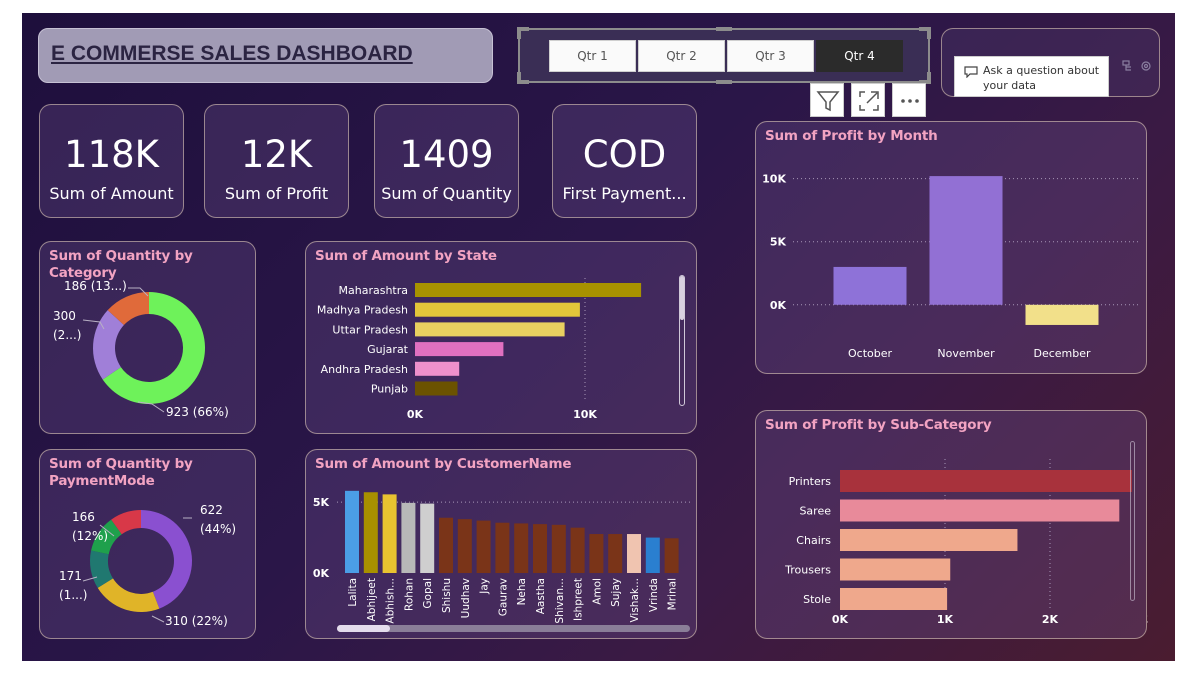 Image resolution: width=1197 pixels, height=675 pixels. Describe the element at coordinates (121, 472) in the screenshot. I see `panel-title: Sum of Quantity by PaymentMode` at that location.